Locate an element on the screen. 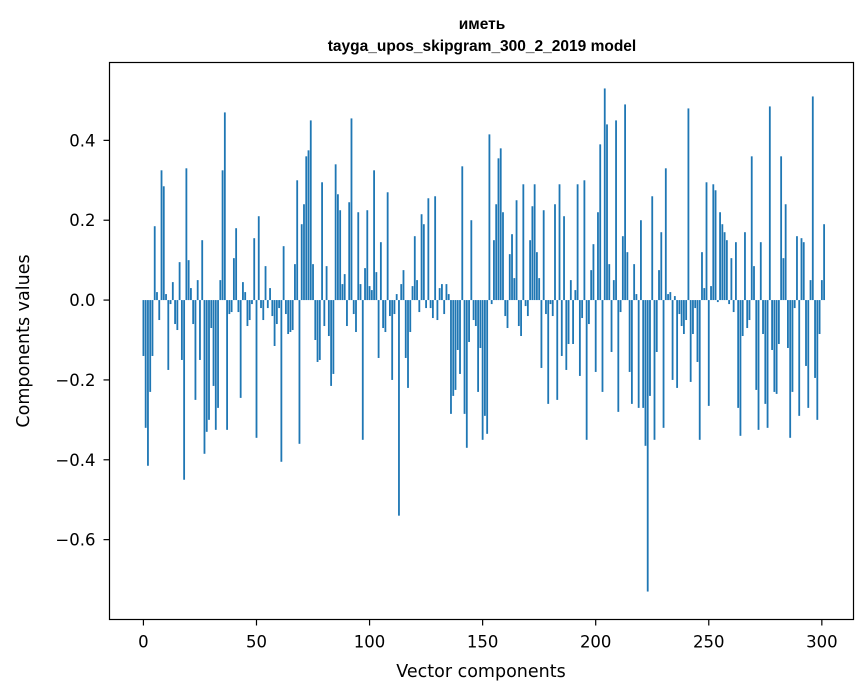  x-tick-label: 100 is located at coordinates (370, 642).